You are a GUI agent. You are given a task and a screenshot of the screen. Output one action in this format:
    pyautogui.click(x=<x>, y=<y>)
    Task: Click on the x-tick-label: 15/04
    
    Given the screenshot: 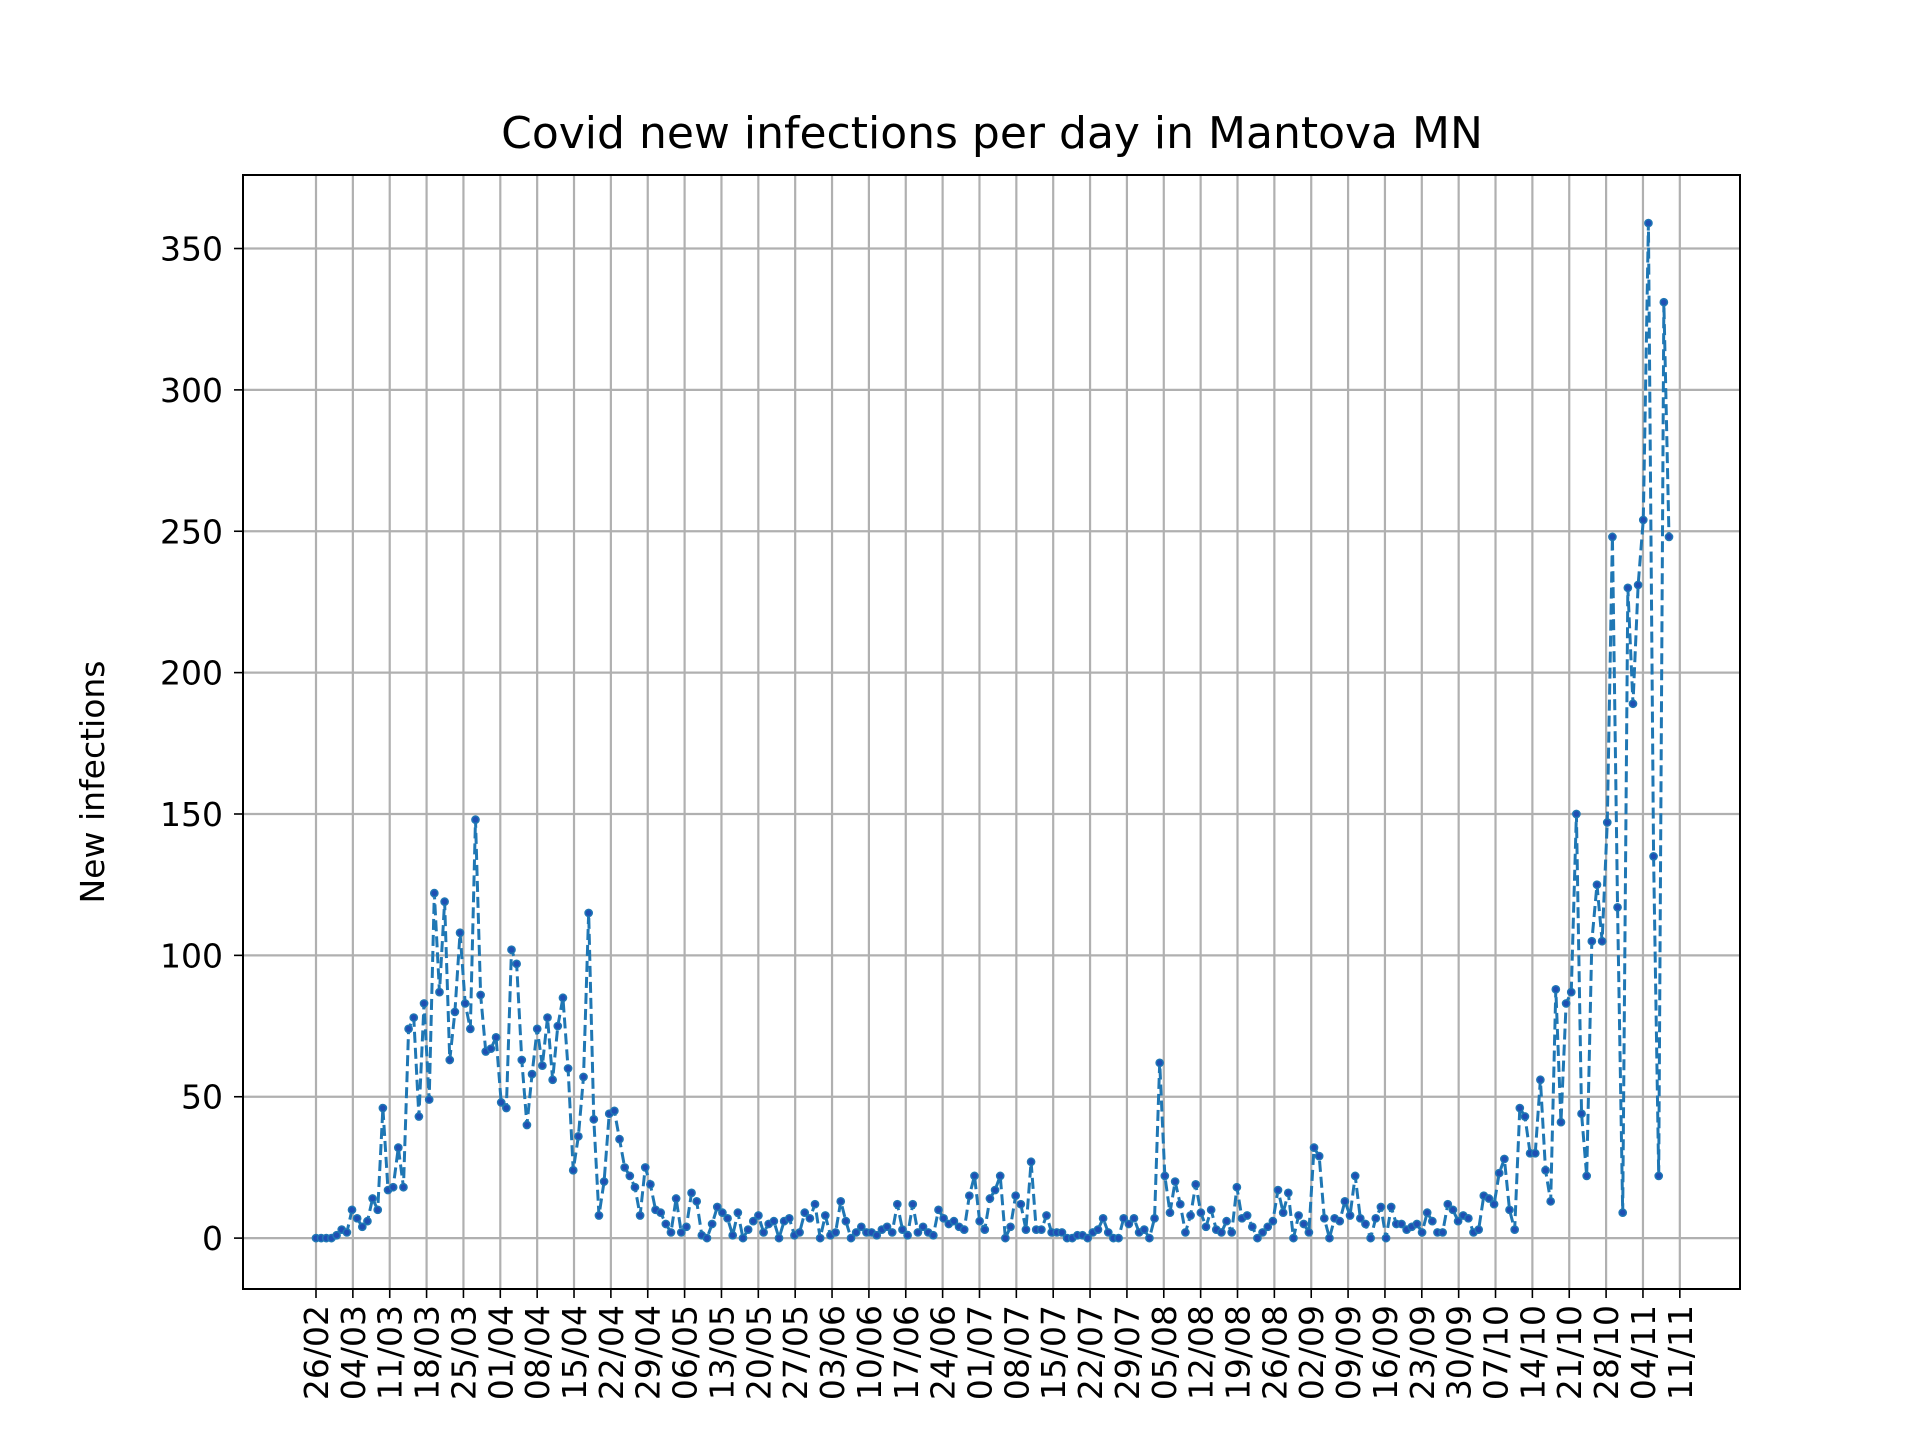 What is the action you would take?
    pyautogui.click(x=574, y=1352)
    